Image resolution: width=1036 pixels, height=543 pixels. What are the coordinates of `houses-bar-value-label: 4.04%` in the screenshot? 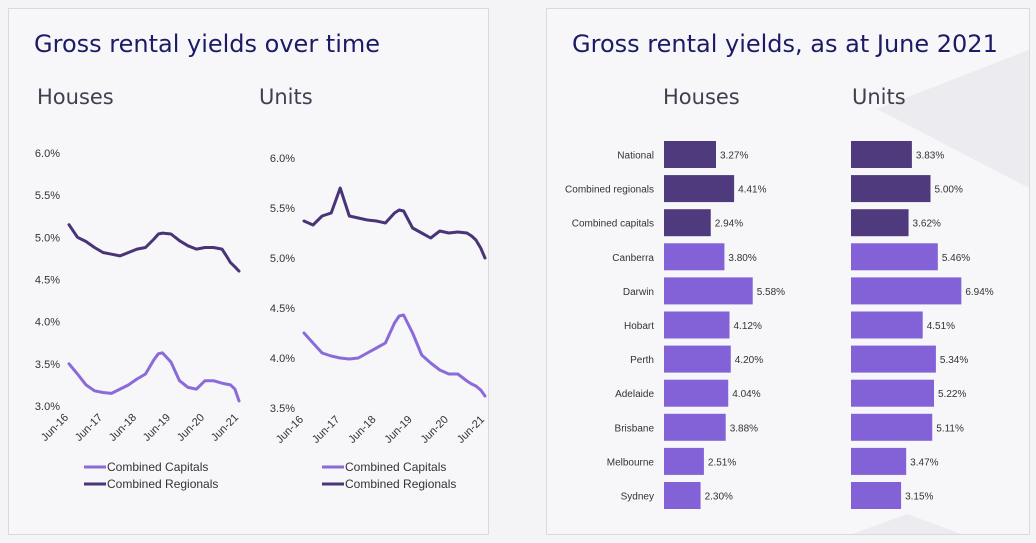 It's located at (746, 394).